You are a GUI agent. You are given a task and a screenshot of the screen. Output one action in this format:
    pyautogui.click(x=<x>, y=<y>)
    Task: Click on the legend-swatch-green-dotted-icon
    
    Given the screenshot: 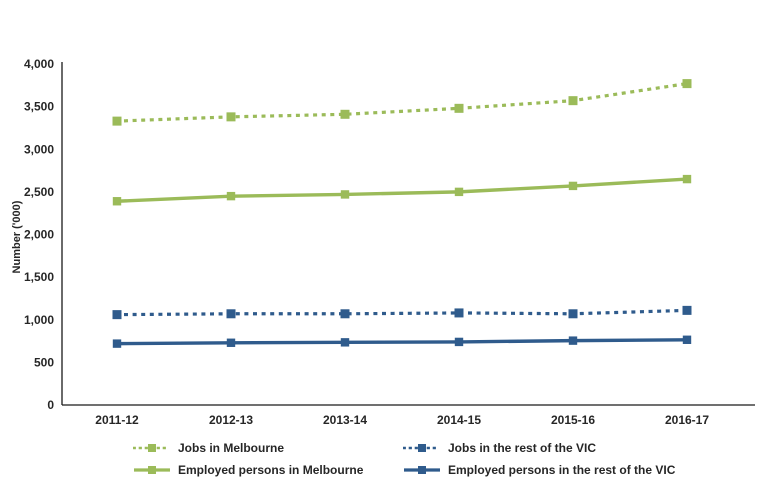 What is the action you would take?
    pyautogui.click(x=152, y=448)
    